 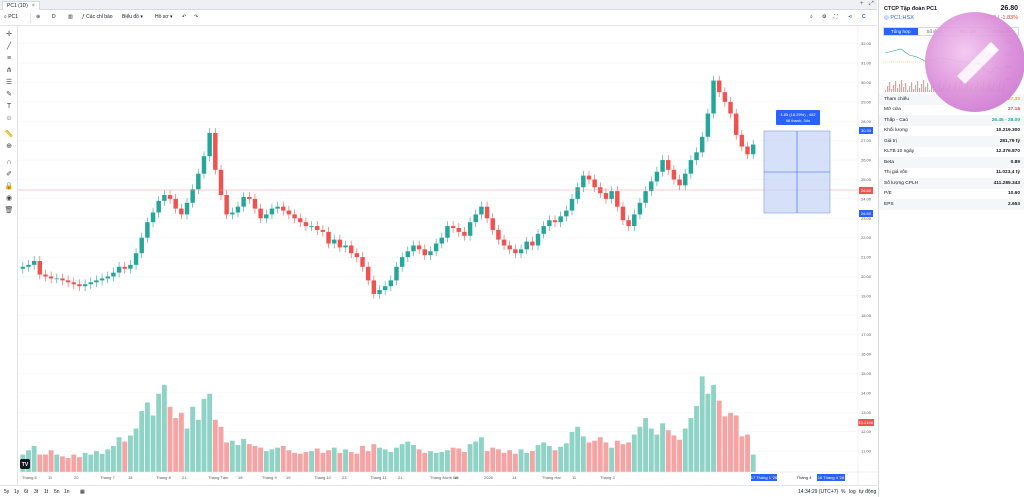 What do you see at coordinates (9, 134) in the screenshot?
I see `ruler-icon: 📏` at bounding box center [9, 134].